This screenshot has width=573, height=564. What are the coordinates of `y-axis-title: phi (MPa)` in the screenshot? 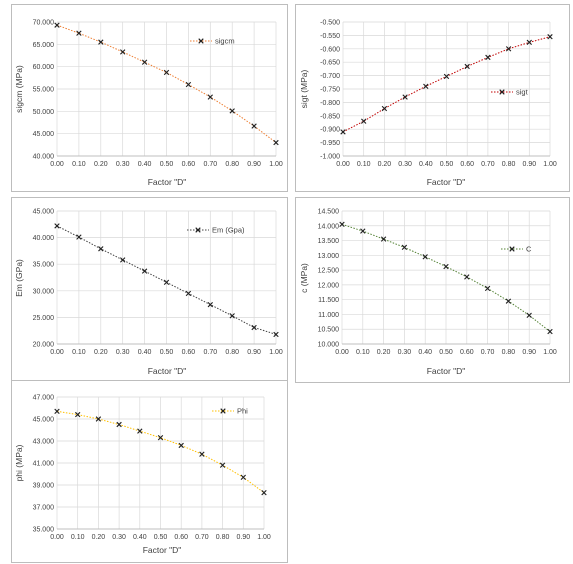 It's located at (19, 462).